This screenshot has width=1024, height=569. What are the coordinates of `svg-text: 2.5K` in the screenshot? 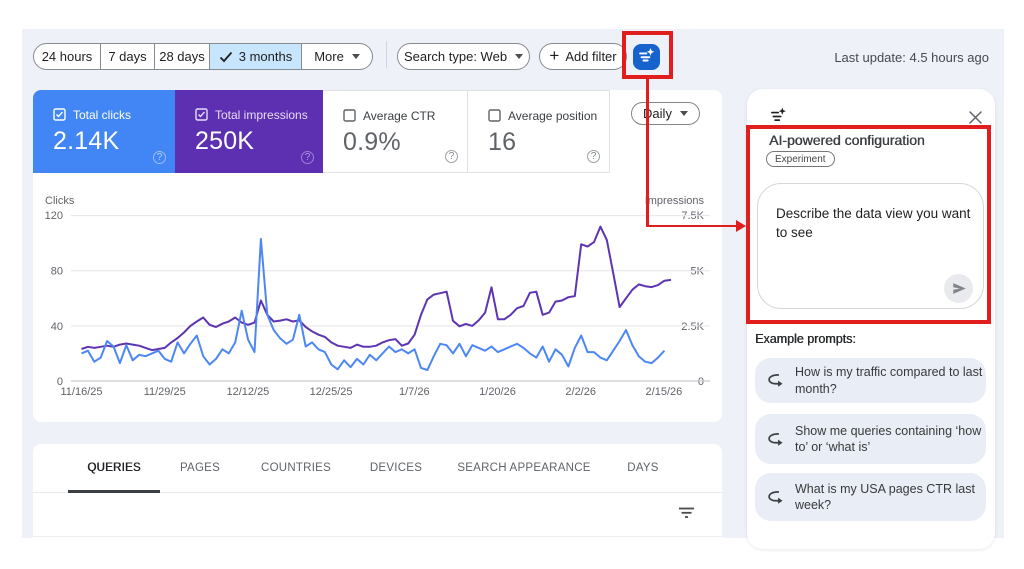 It's located at (692, 327).